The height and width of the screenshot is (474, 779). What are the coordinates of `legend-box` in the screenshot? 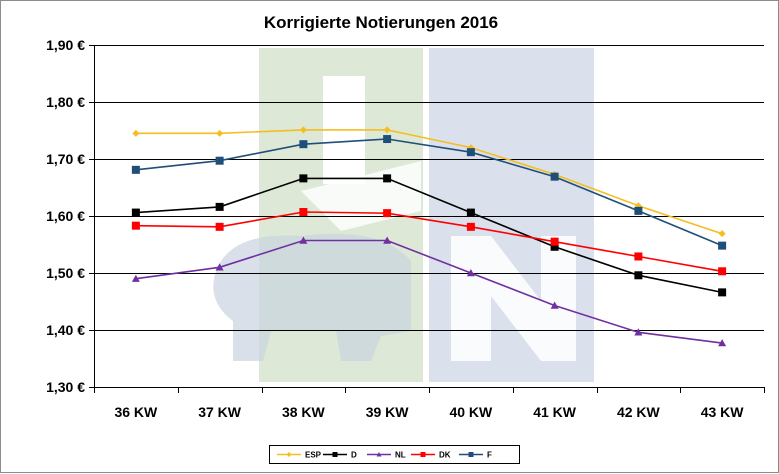 It's located at (394, 454).